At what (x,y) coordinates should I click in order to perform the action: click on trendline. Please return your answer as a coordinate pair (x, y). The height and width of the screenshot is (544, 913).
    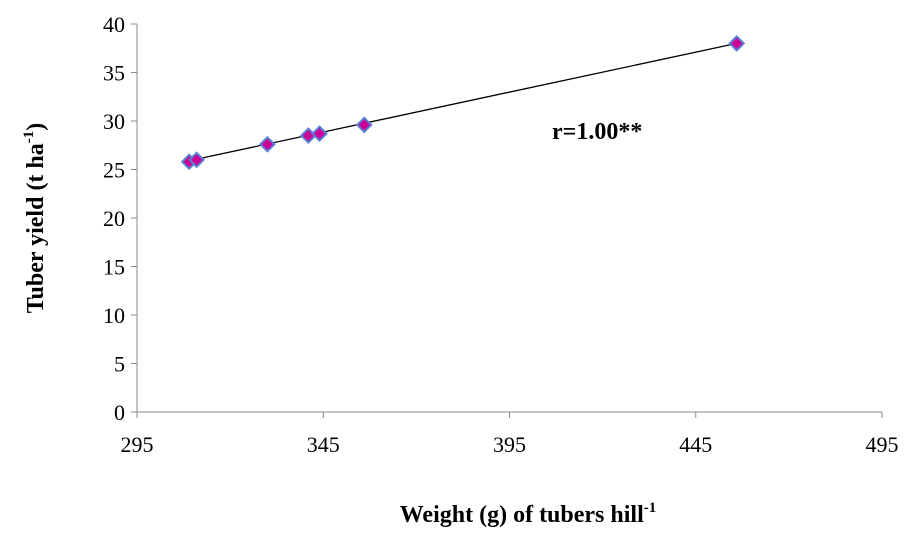
    Looking at the image, I should click on (463, 102).